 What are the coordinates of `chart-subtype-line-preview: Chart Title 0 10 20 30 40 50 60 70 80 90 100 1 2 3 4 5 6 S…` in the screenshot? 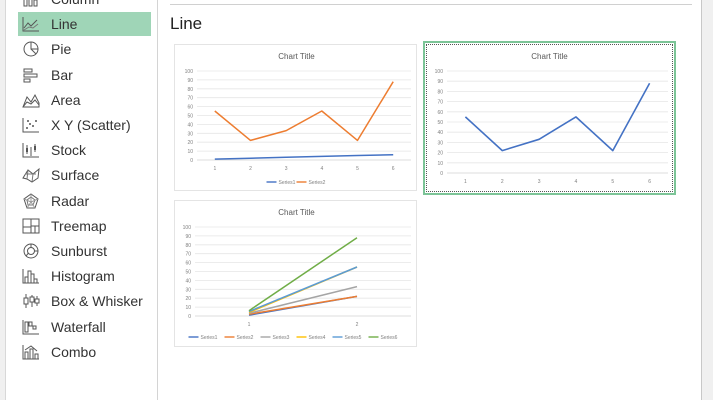 It's located at (295, 117).